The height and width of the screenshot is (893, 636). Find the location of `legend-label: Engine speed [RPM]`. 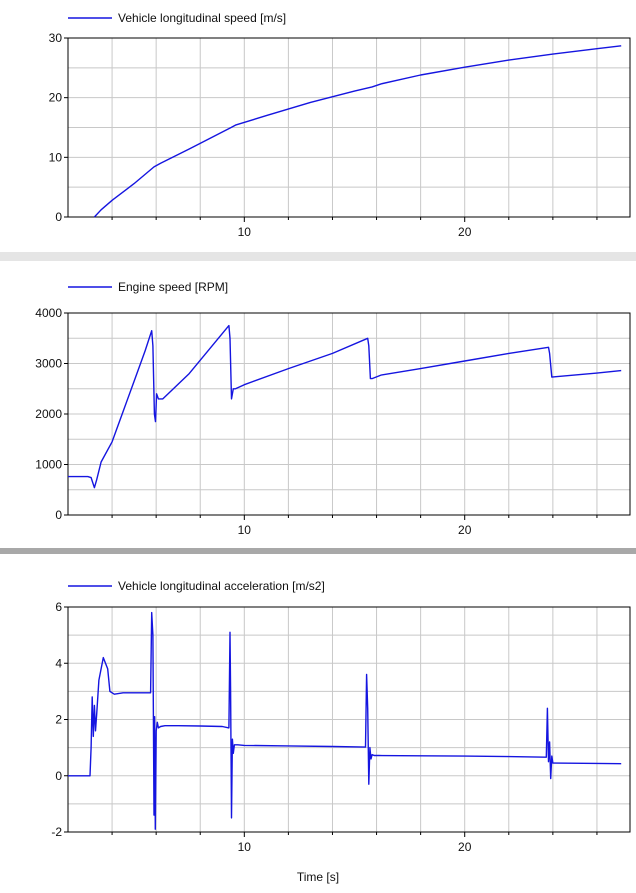

legend-label: Engine speed [RPM] is located at coordinates (173, 287).